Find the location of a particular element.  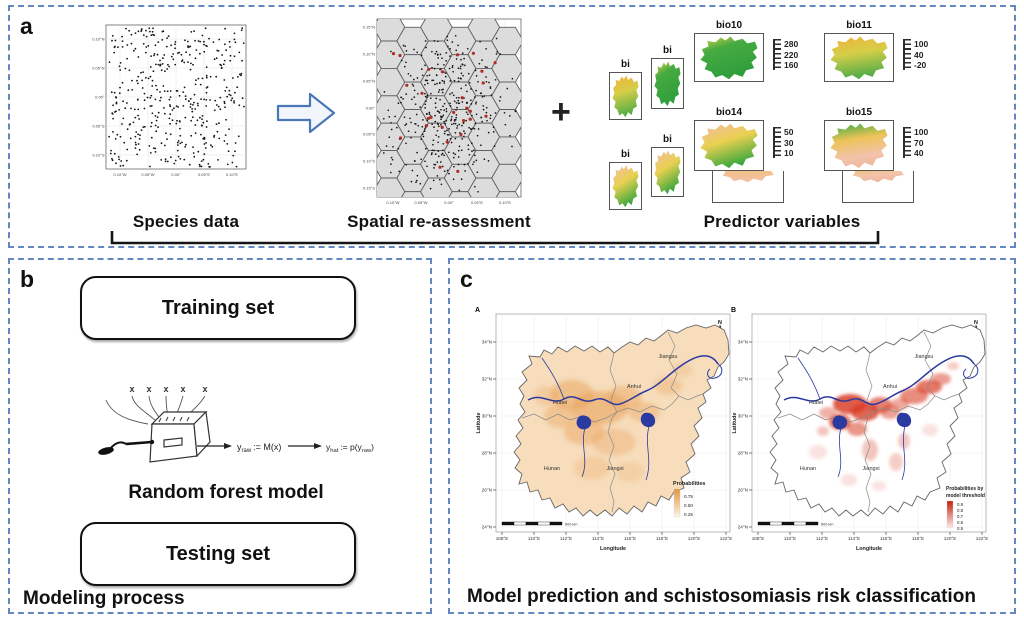

hidden-bio-map-4: bi is located at coordinates (667, 165).